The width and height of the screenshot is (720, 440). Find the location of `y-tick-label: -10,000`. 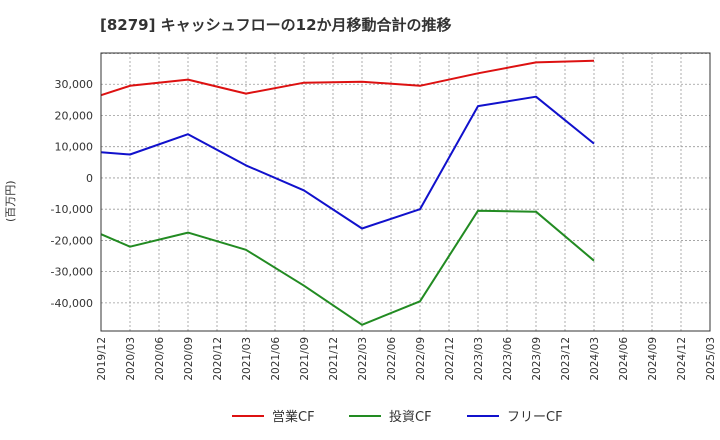

y-tick-label: -10,000 is located at coordinates (72, 209).